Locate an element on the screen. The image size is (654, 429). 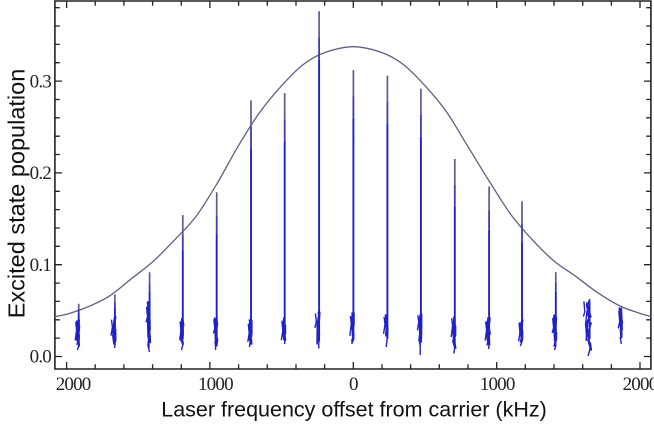
svg-text: Excited state population is located at coordinates (16, 194).